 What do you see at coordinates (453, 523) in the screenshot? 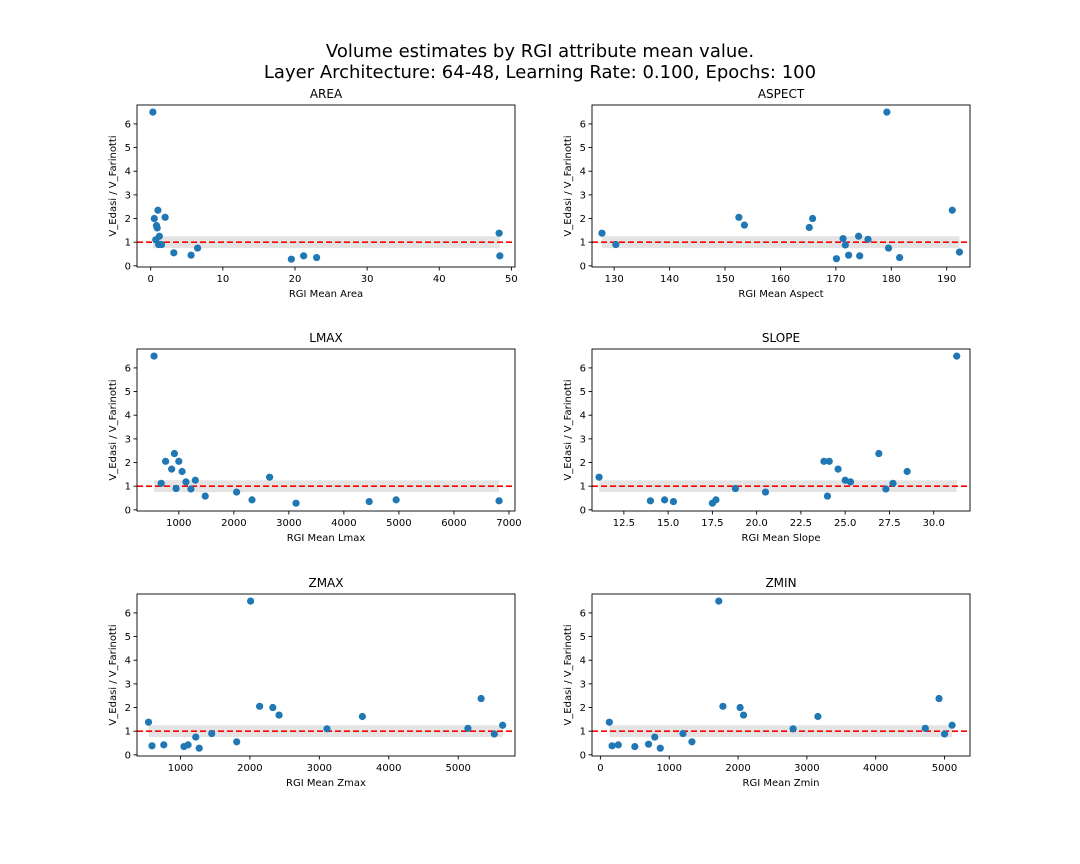
I see `x-tick-label: 6000` at bounding box center [453, 523].